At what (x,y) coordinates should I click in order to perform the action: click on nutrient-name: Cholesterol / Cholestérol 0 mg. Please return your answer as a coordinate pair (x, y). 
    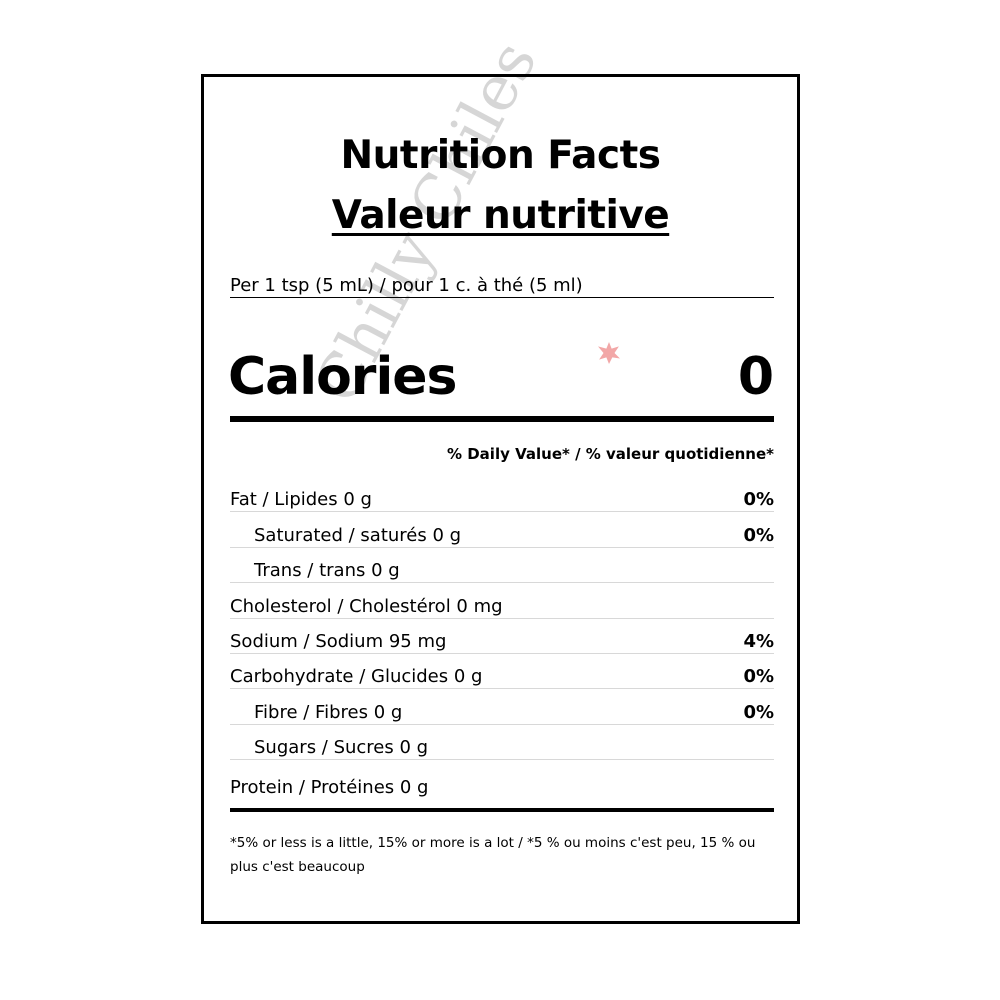
    Looking at the image, I should click on (366, 606).